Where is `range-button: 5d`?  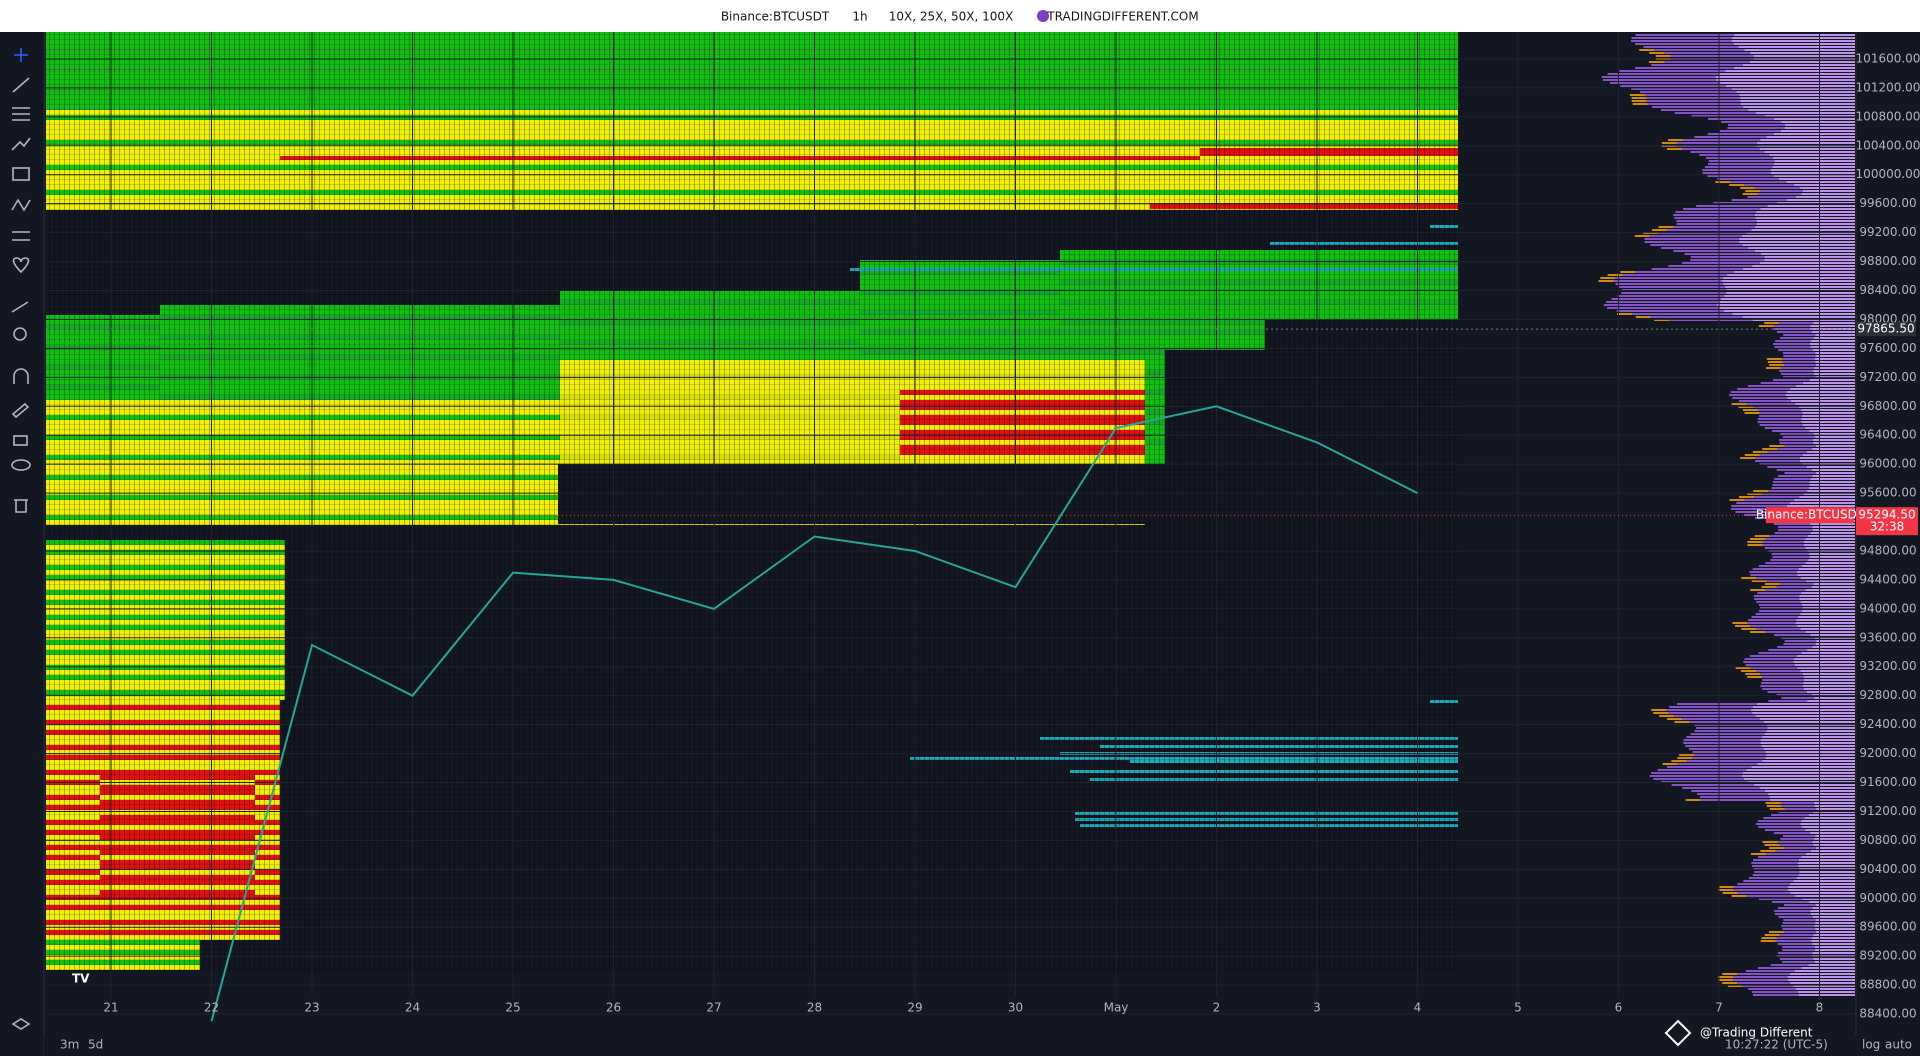 range-button: 5d is located at coordinates (95, 1045).